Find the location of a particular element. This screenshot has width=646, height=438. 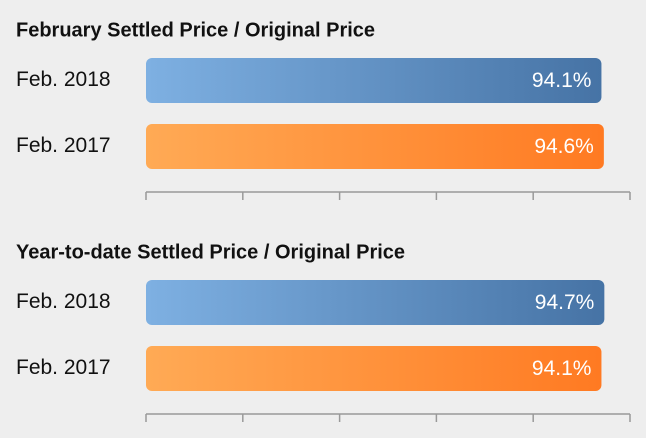

value-label: 94.6% is located at coordinates (564, 146).